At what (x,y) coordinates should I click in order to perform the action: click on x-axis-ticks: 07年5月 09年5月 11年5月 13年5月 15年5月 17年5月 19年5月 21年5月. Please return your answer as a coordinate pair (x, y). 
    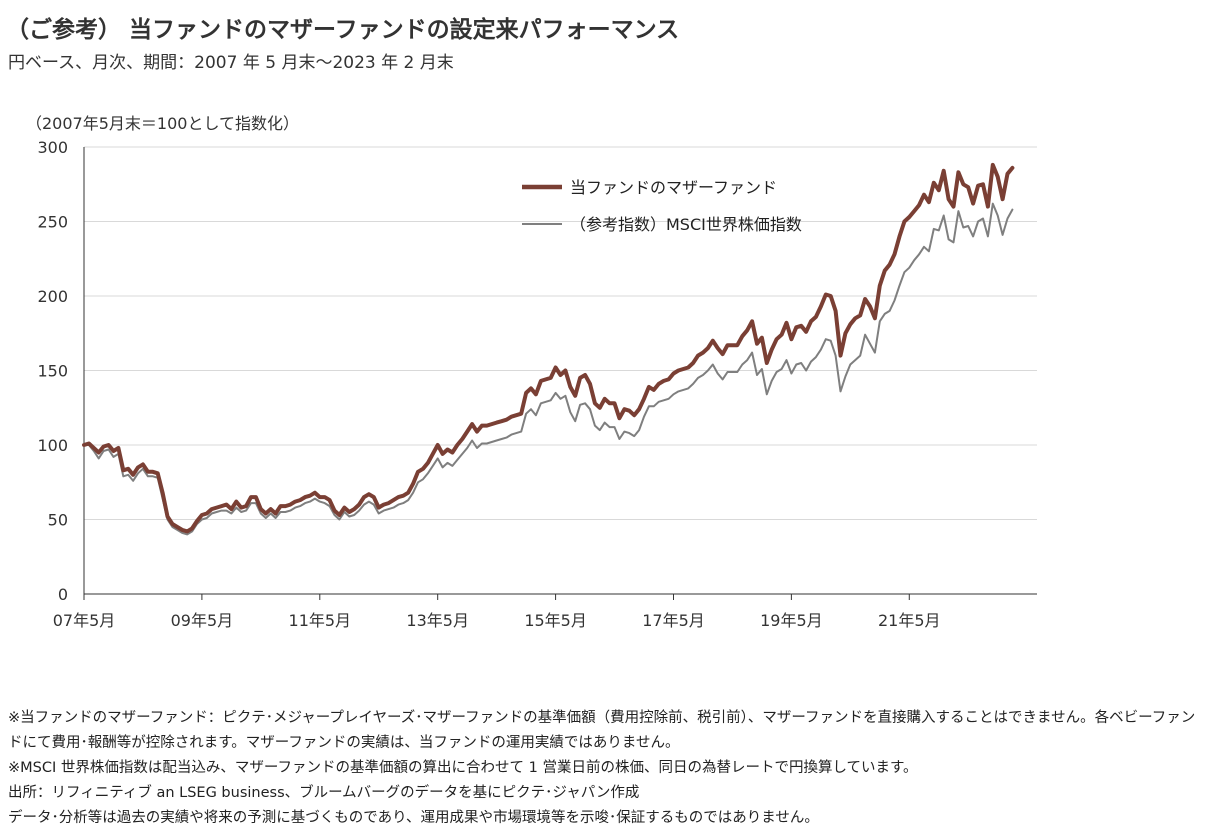
    Looking at the image, I should click on (497, 612).